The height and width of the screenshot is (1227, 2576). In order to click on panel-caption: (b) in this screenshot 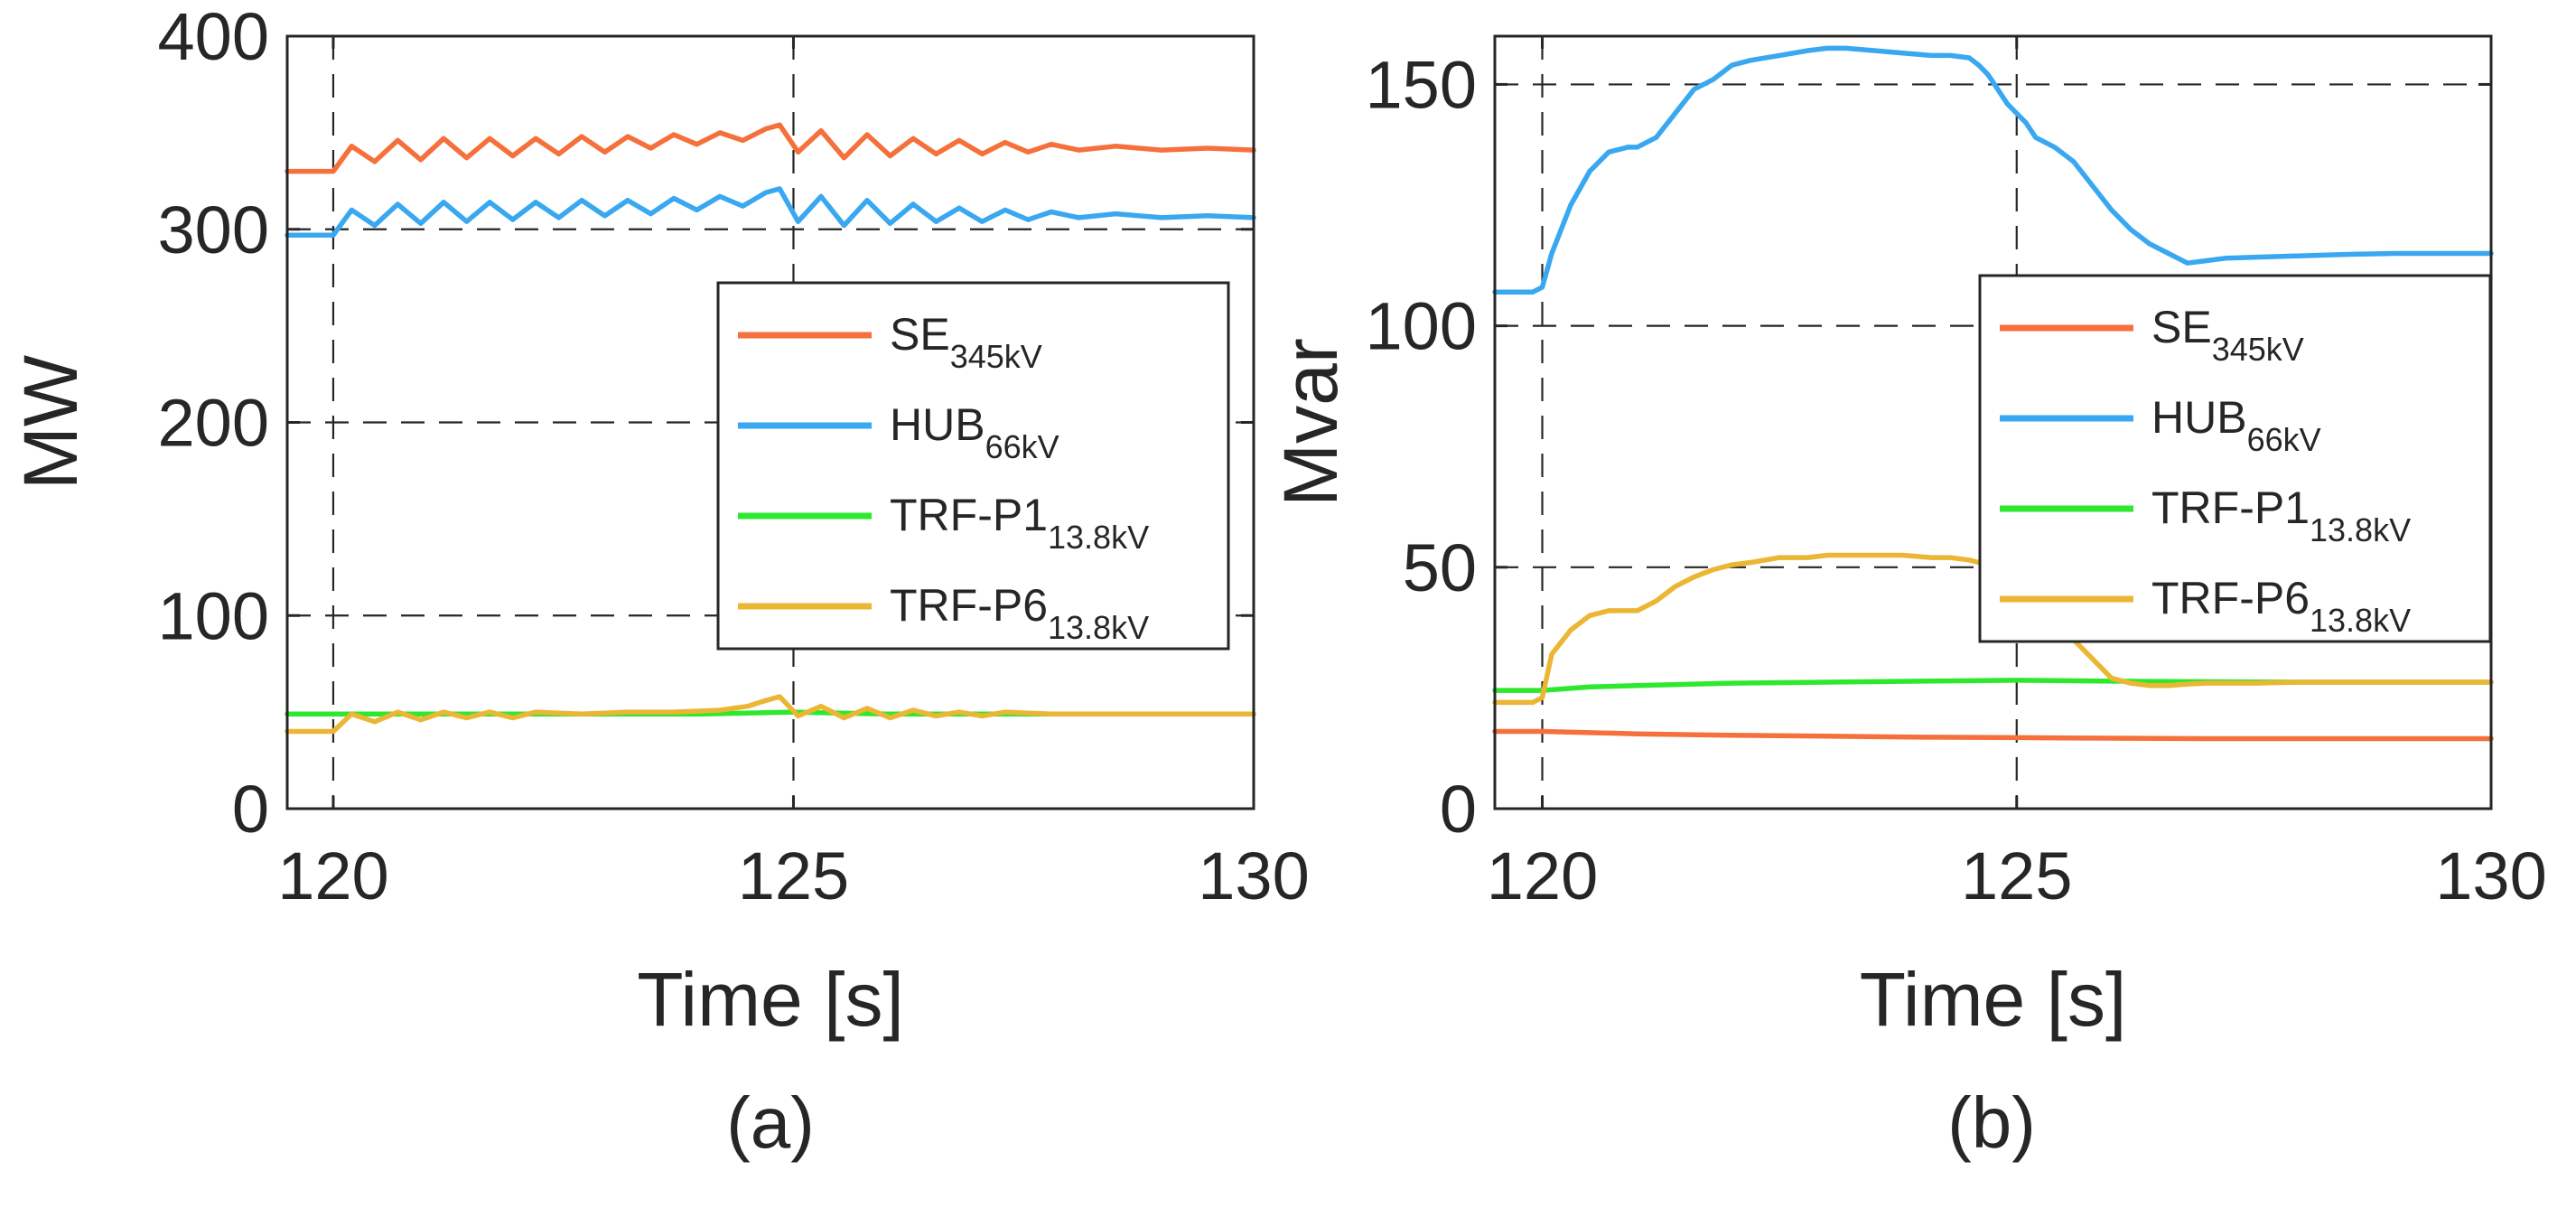, I will do `click(1991, 1122)`.